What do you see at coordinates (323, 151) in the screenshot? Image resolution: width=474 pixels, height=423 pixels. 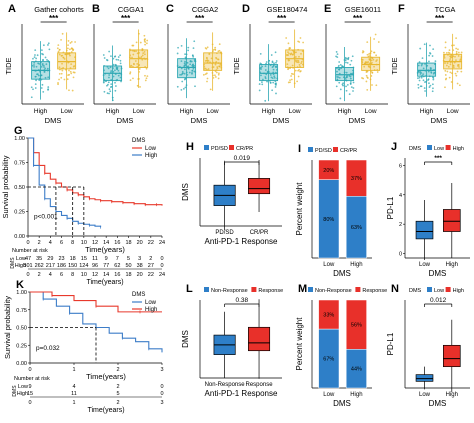 I see `legend-label: PD/SD` at bounding box center [323, 151].